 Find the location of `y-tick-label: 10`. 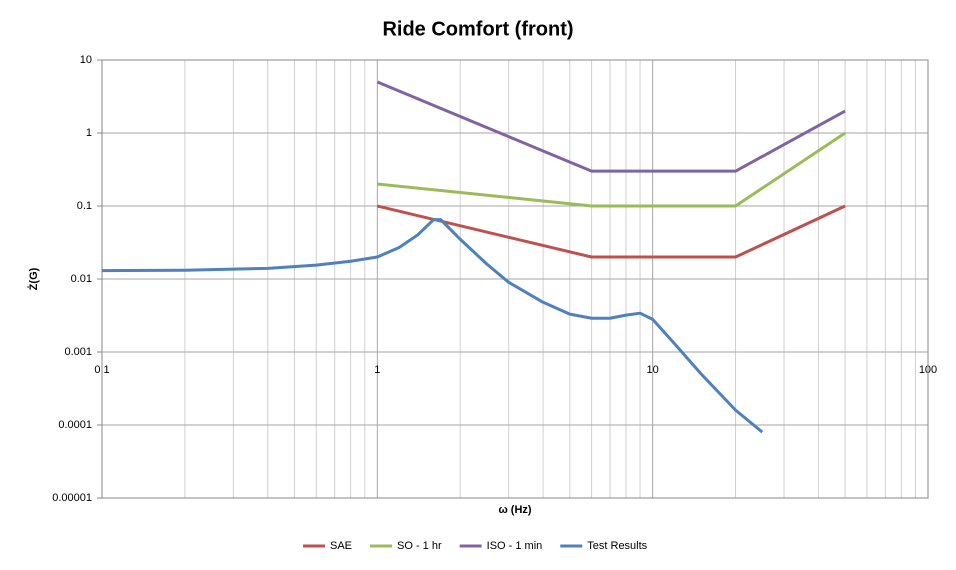

y-tick-label: 10 is located at coordinates (86, 60).